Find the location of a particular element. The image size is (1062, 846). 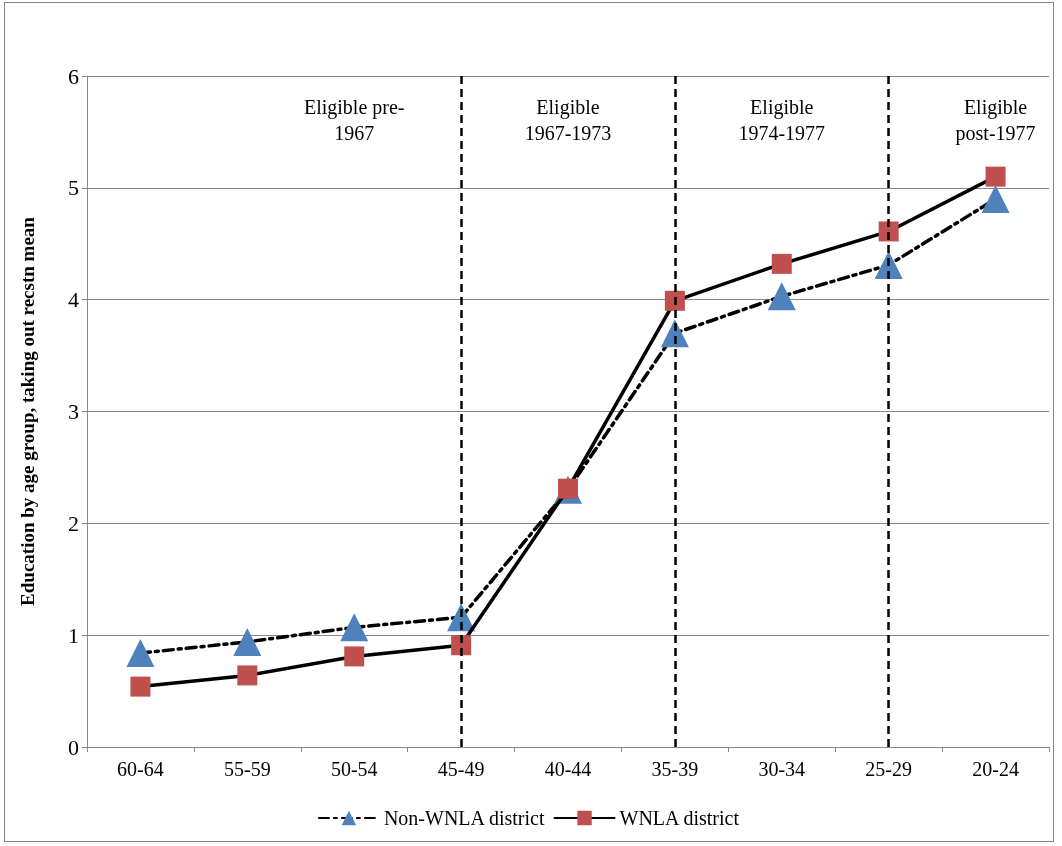

x-tick-label: 50-54 is located at coordinates (354, 769).